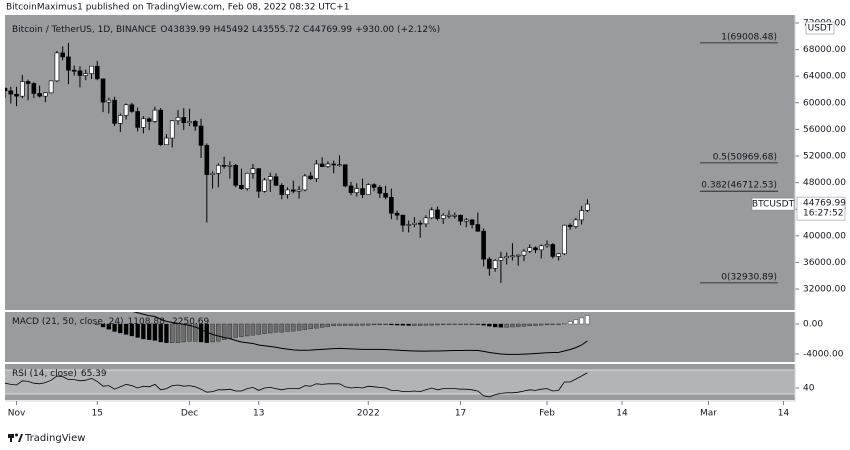 The width and height of the screenshot is (850, 450). Describe the element at coordinates (773, 204) in the screenshot. I see `symbol-tag` at that location.